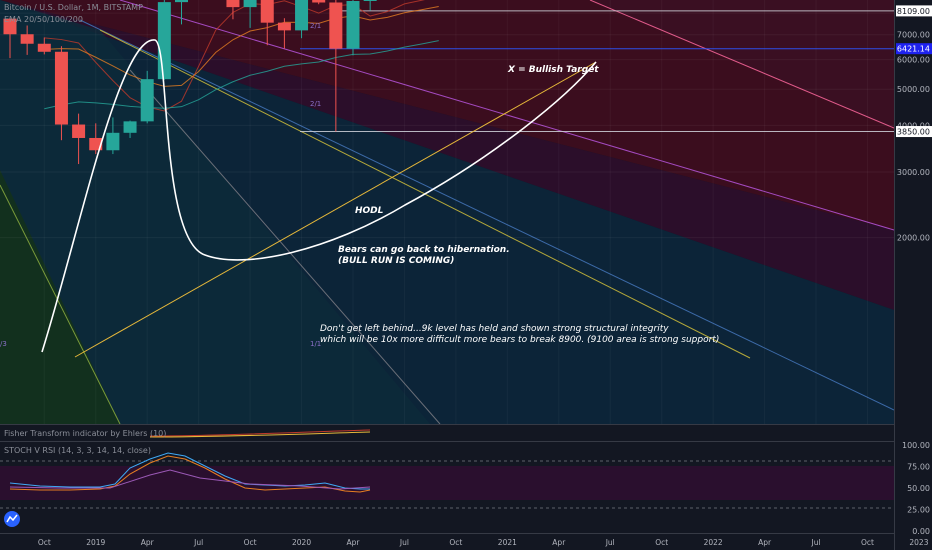 This screenshot has width=932, height=550. I want to click on stoch-tick-label: 50.00, so click(918, 488).